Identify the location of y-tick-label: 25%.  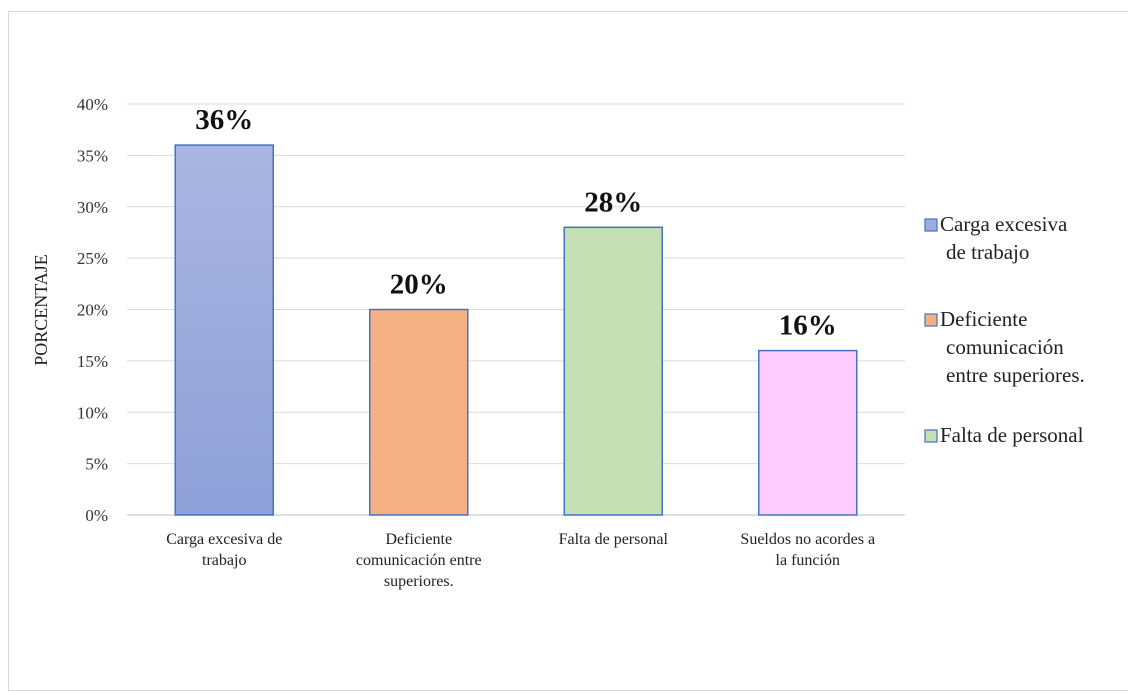
(92, 258).